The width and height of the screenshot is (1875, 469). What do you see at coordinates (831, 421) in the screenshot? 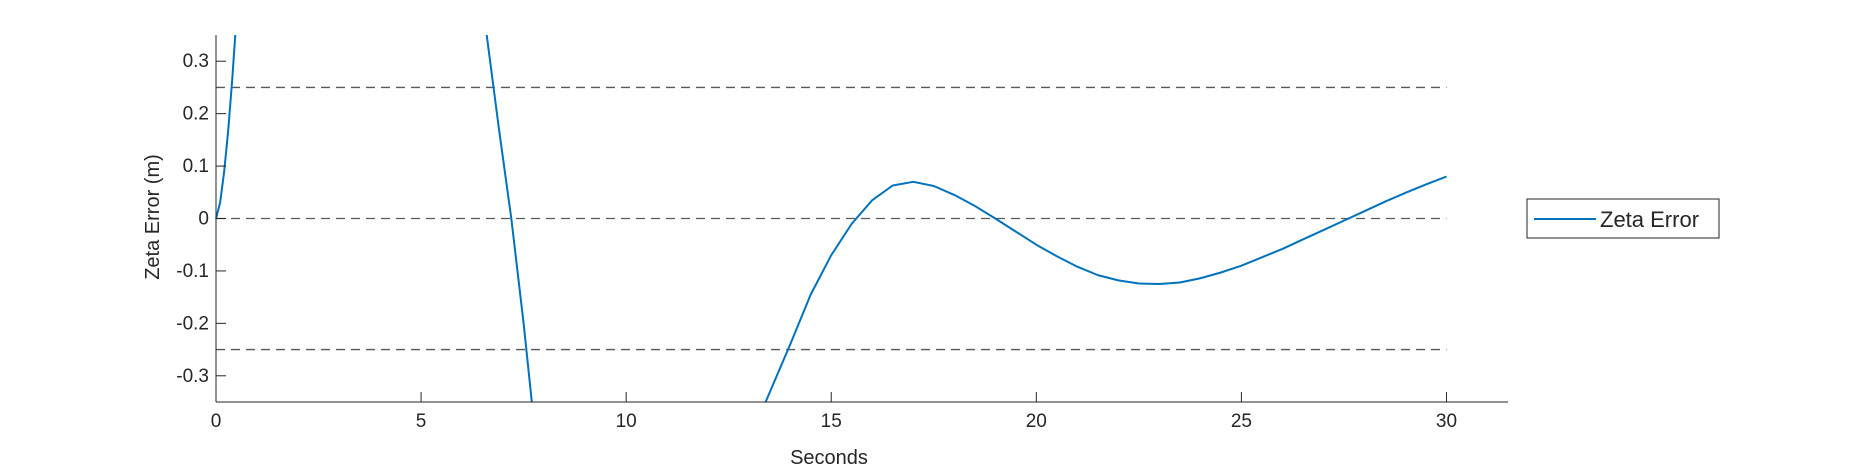
I see `x-tick-label: 15` at bounding box center [831, 421].